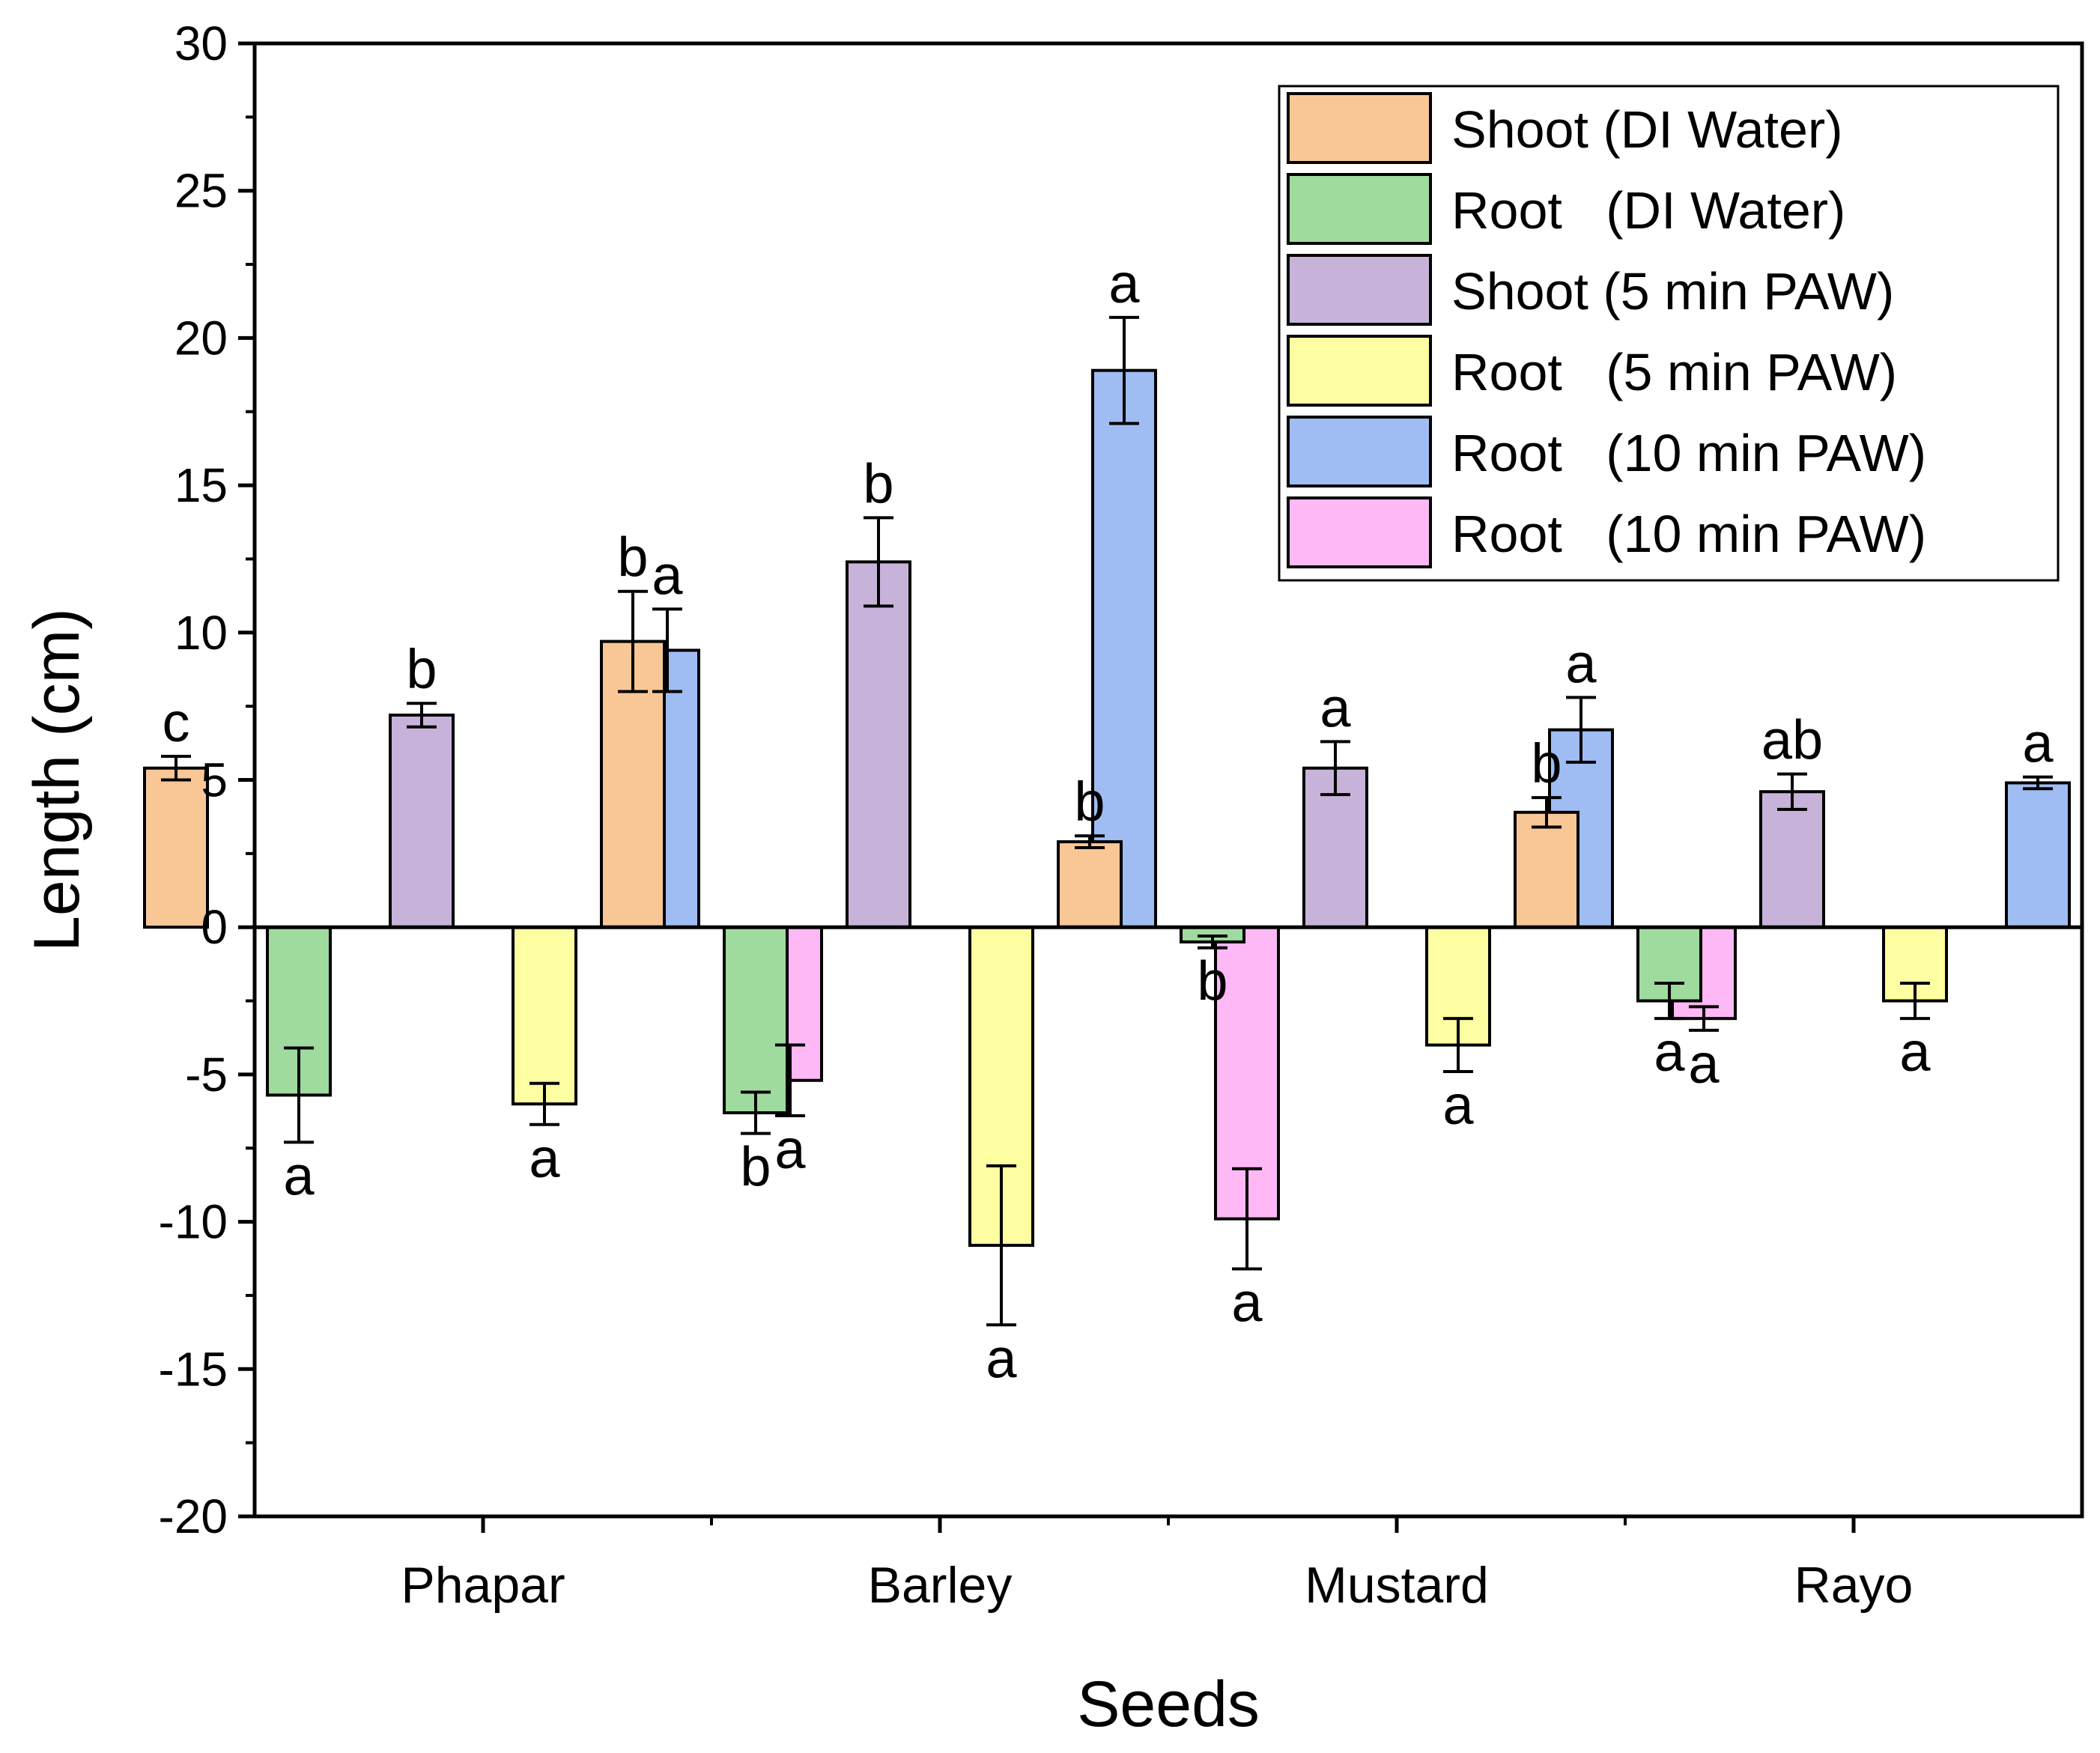 The width and height of the screenshot is (2100, 1753). What do you see at coordinates (1157, 1565) in the screenshot?
I see `x-axis: Phapar Barley Mustard Rayo` at bounding box center [1157, 1565].